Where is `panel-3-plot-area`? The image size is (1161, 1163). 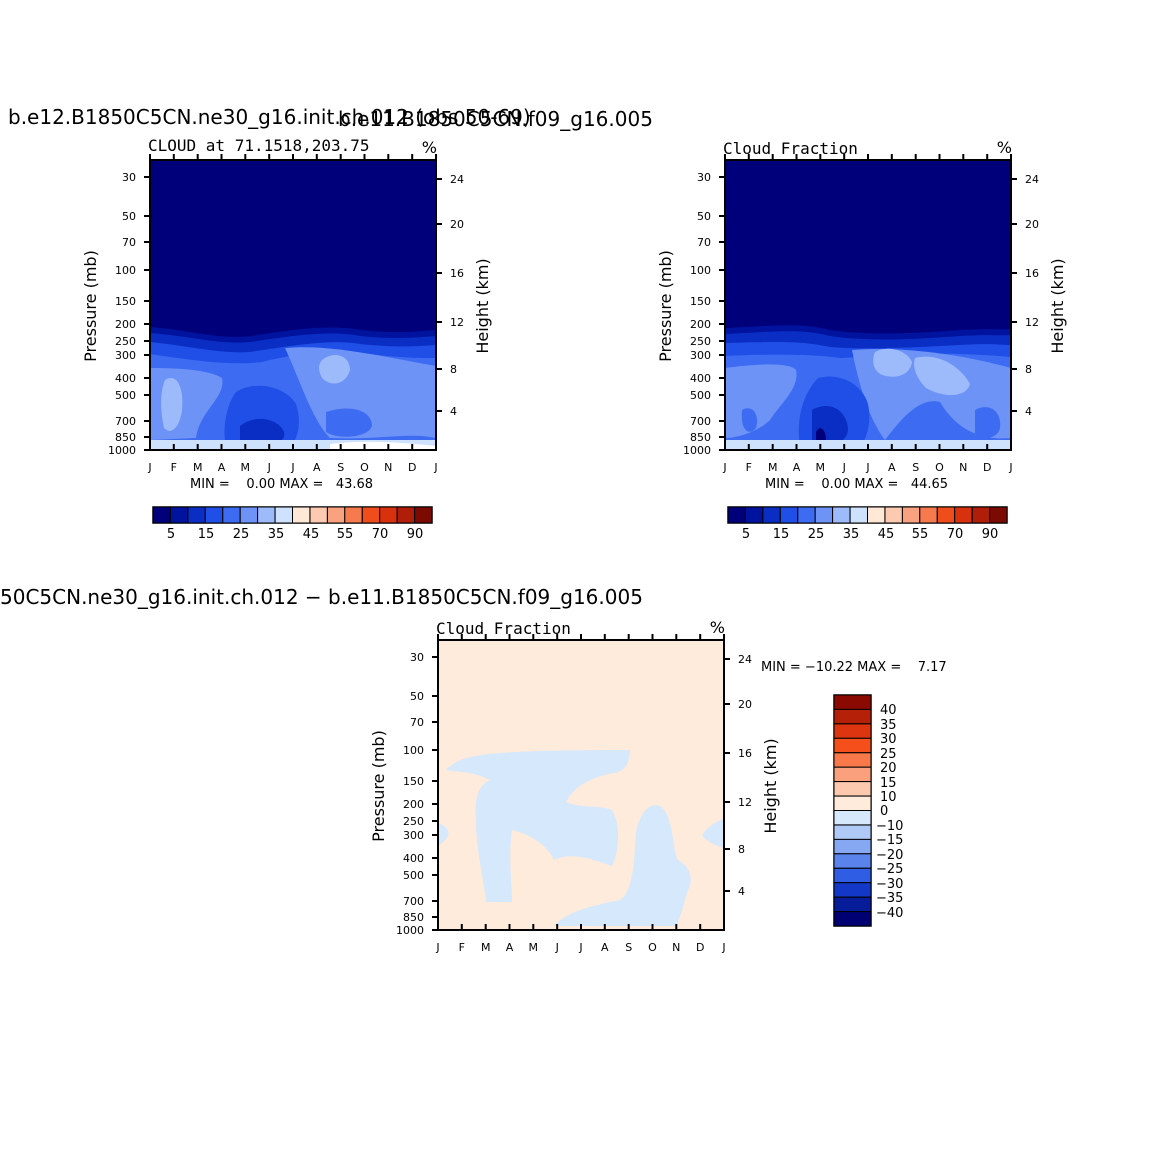 panel-3-plot-area is located at coordinates (581, 785).